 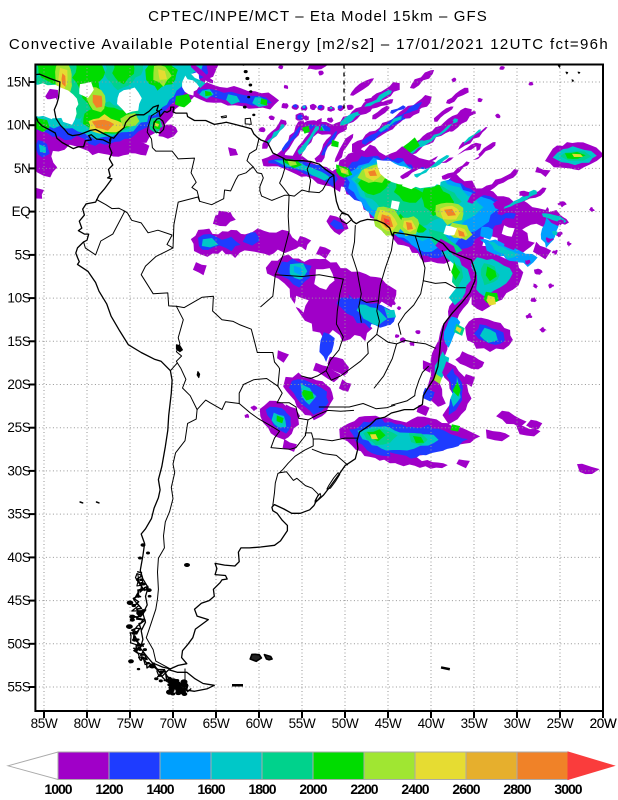 What do you see at coordinates (18, 427) in the screenshot?
I see `svg-text: 25S` at bounding box center [18, 427].